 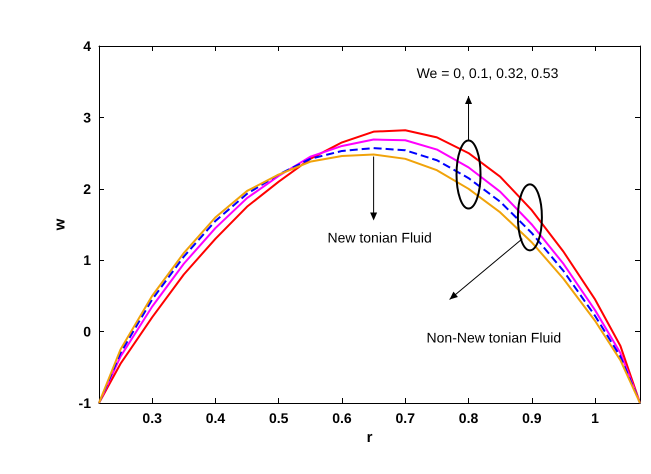 I want to click on x-tick-label: 0.7, so click(x=406, y=418).